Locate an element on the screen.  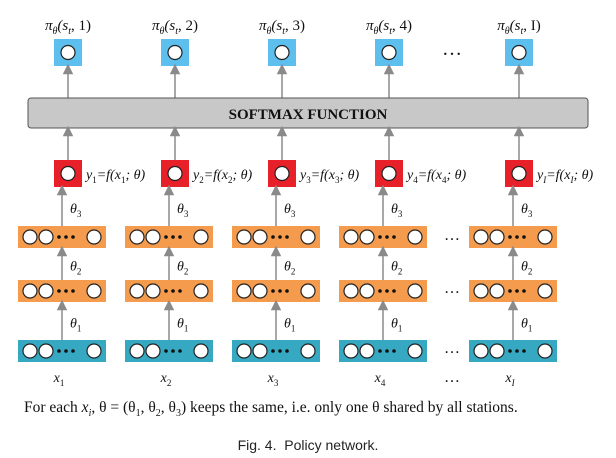
input-layer-block-1-neuron is located at coordinates (30, 351).